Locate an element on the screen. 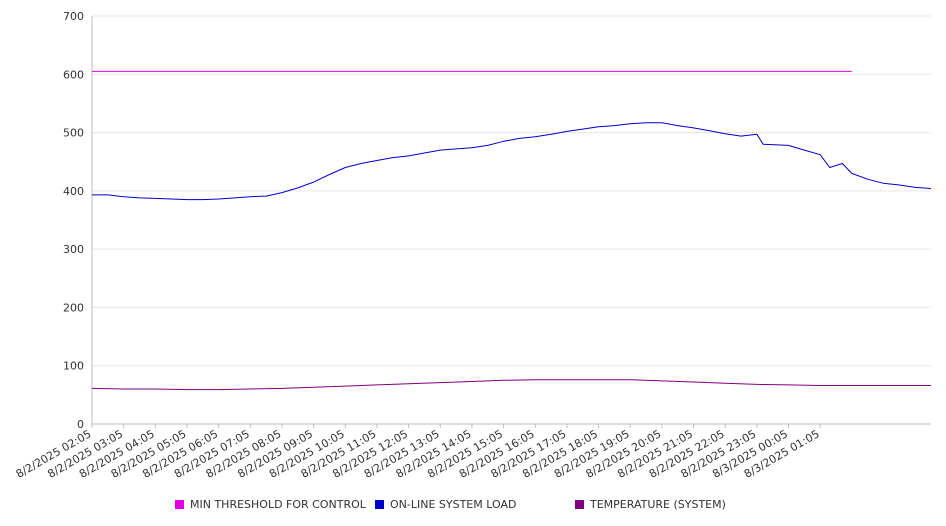 This screenshot has width=946, height=526. legend-swatch-min-threshold is located at coordinates (179, 504).